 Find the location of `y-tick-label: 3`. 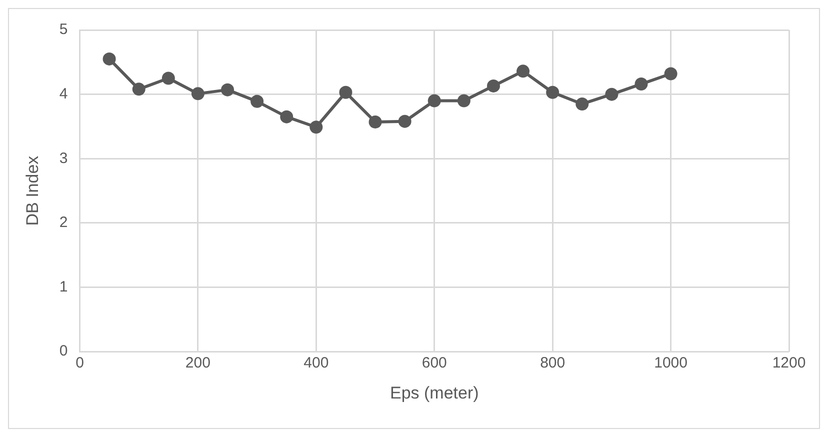

y-tick-label: 3 is located at coordinates (63, 158).